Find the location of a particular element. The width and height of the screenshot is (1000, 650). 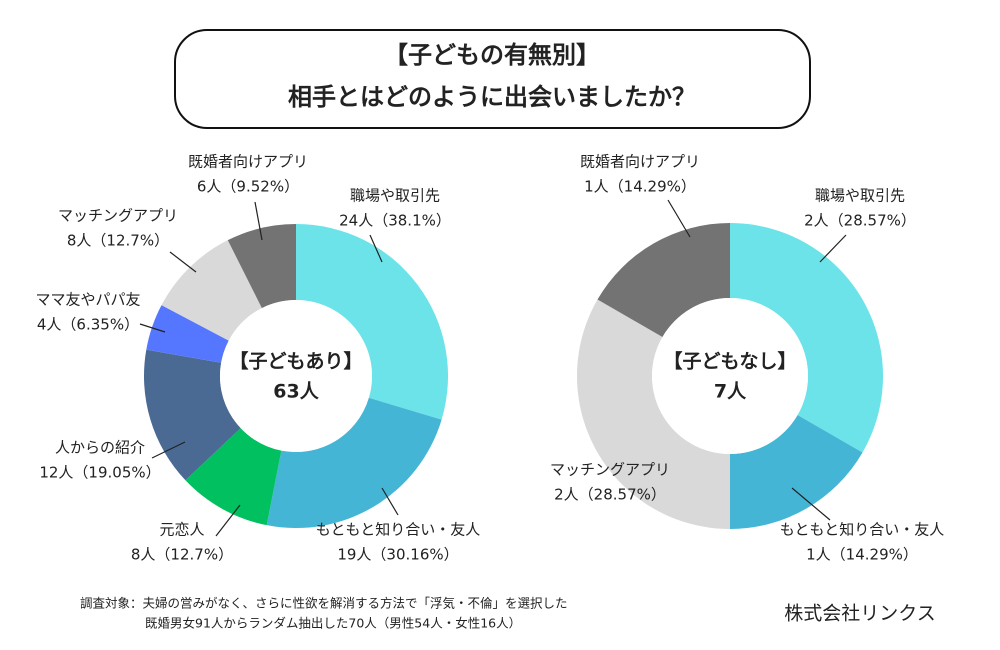

note: 既婚男女91人からランダム抽出した70人（男性54人・女性16人） is located at coordinates (333, 623).